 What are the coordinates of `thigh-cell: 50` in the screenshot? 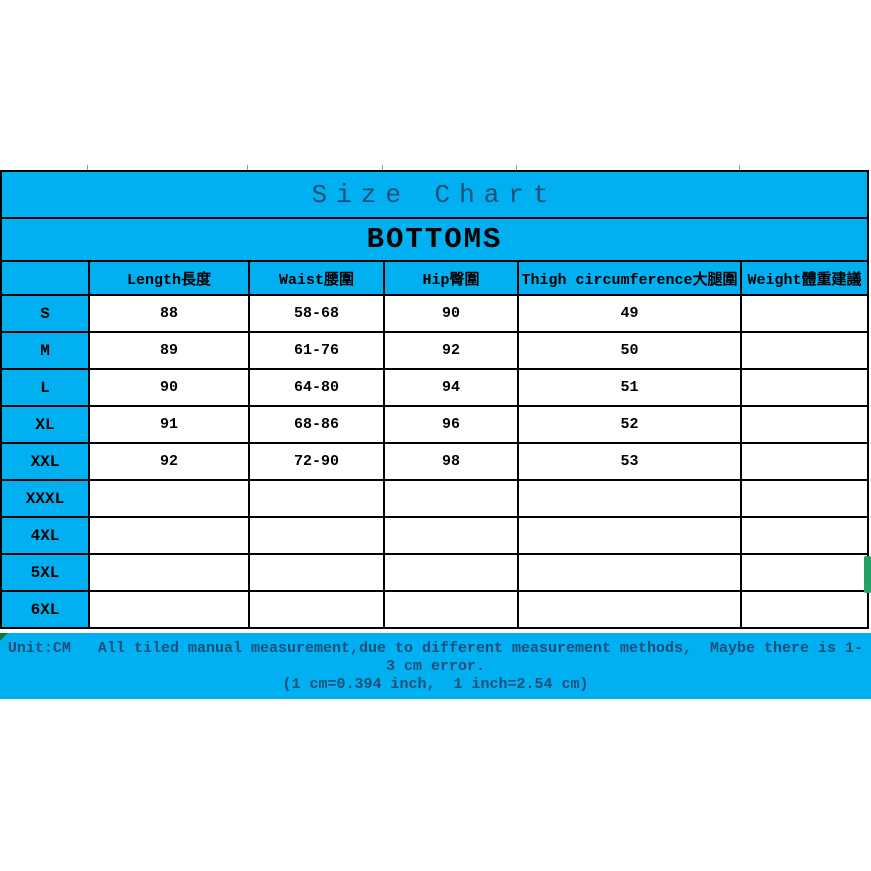 It's located at (629, 350).